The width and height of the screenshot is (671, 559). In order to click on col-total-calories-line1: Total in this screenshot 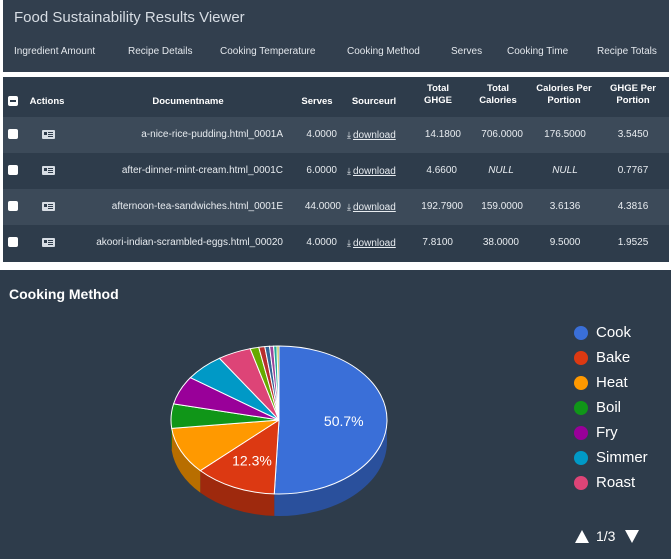, I will do `click(498, 88)`.